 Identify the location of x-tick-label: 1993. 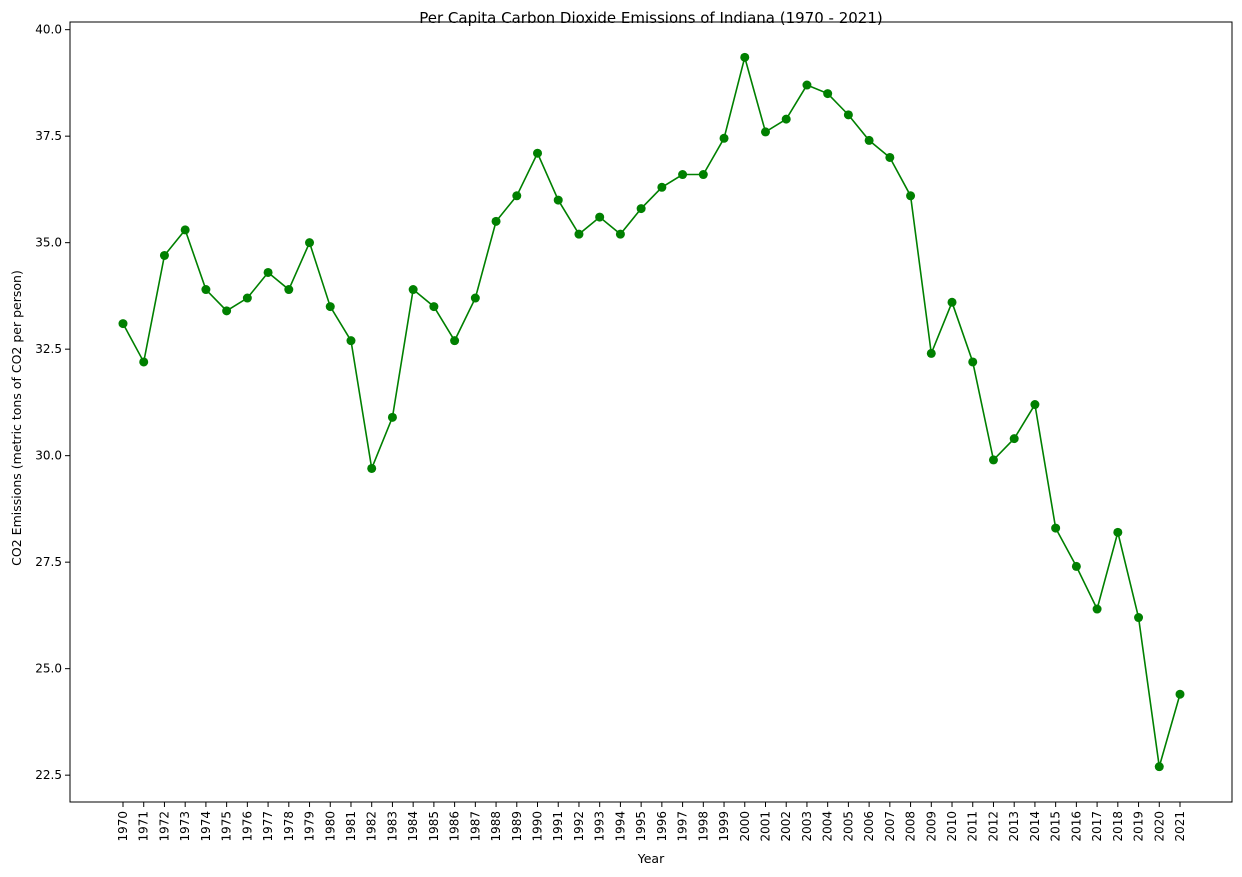
(600, 826).